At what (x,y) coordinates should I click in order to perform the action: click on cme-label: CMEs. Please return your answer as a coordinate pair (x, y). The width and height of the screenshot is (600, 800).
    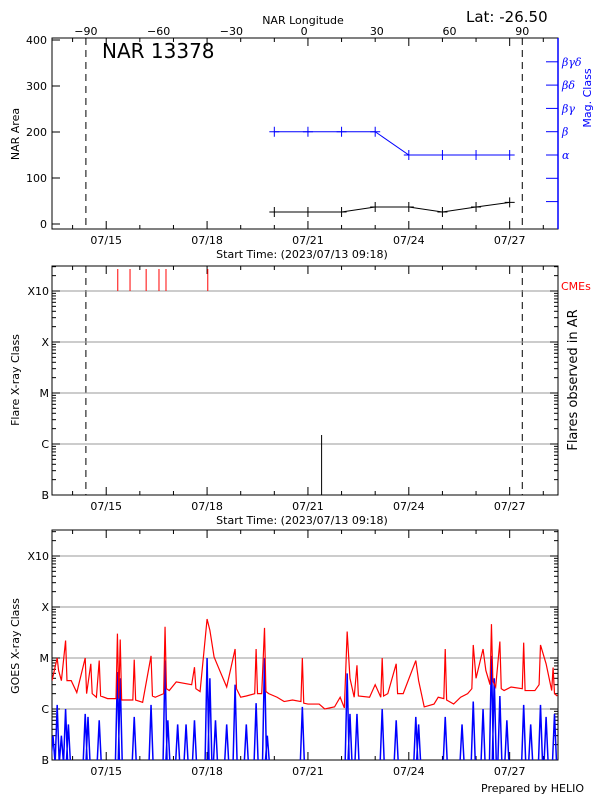
    Looking at the image, I should click on (576, 286).